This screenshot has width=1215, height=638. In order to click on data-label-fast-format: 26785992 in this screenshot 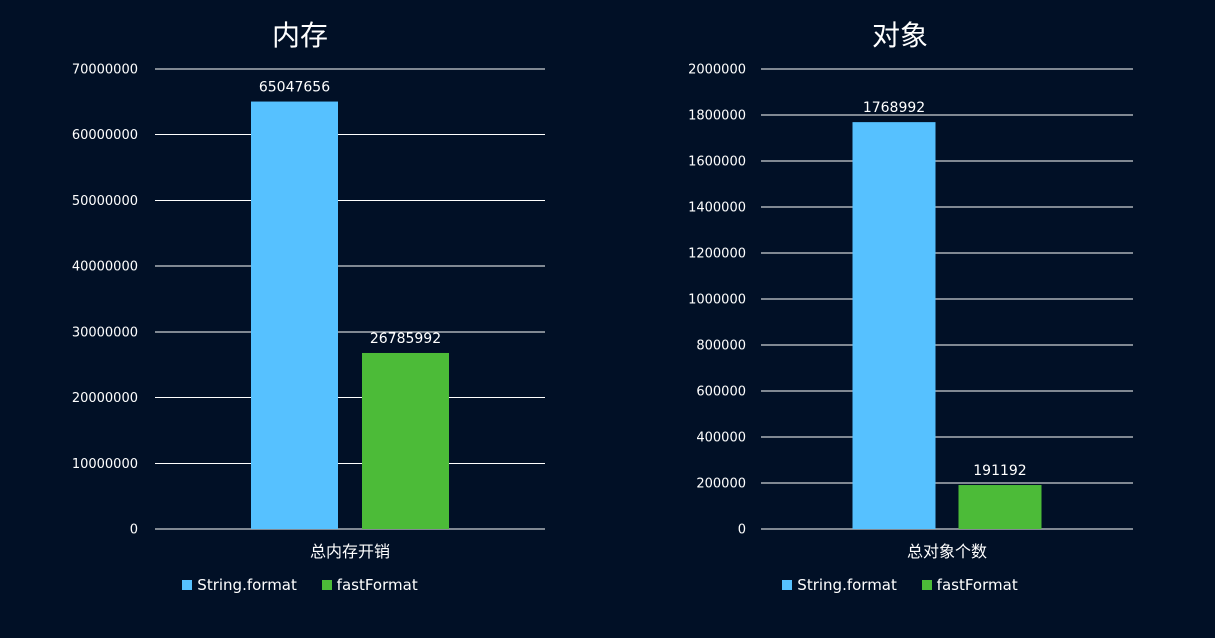, I will do `click(405, 339)`.